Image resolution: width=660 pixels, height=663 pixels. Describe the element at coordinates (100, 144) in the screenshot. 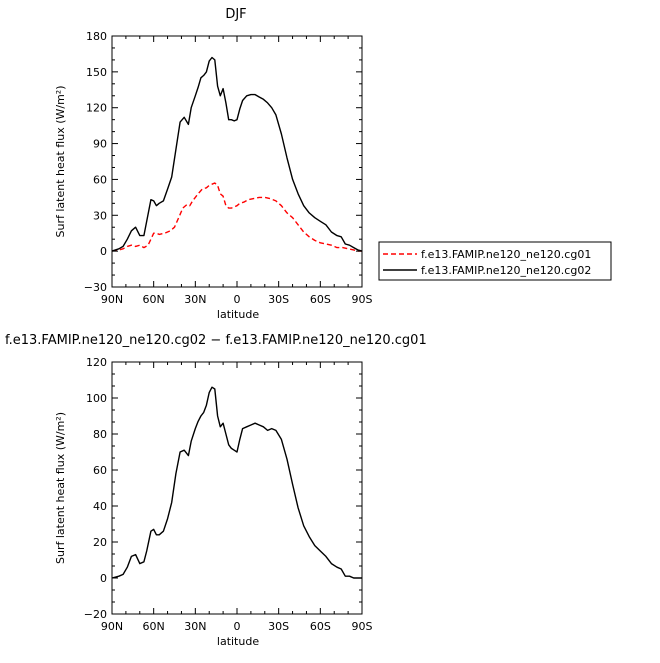

I see `y-tick-label: 90` at that location.